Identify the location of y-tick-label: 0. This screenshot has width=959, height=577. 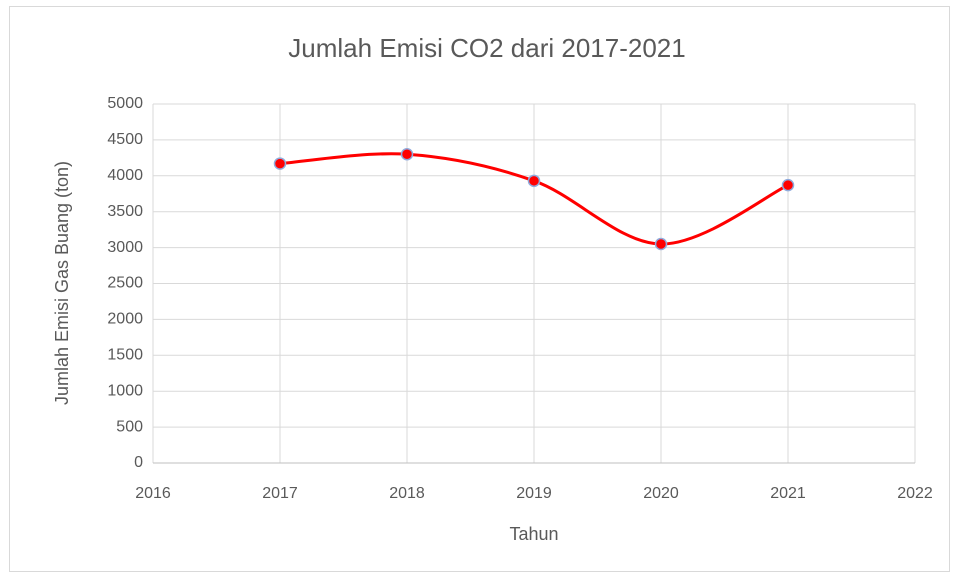
(138, 462).